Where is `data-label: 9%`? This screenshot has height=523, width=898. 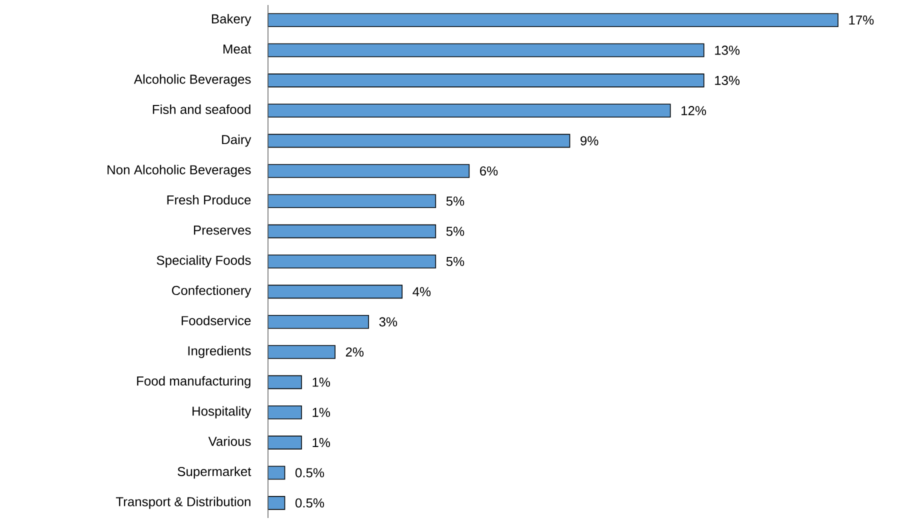
data-label: 9% is located at coordinates (589, 141).